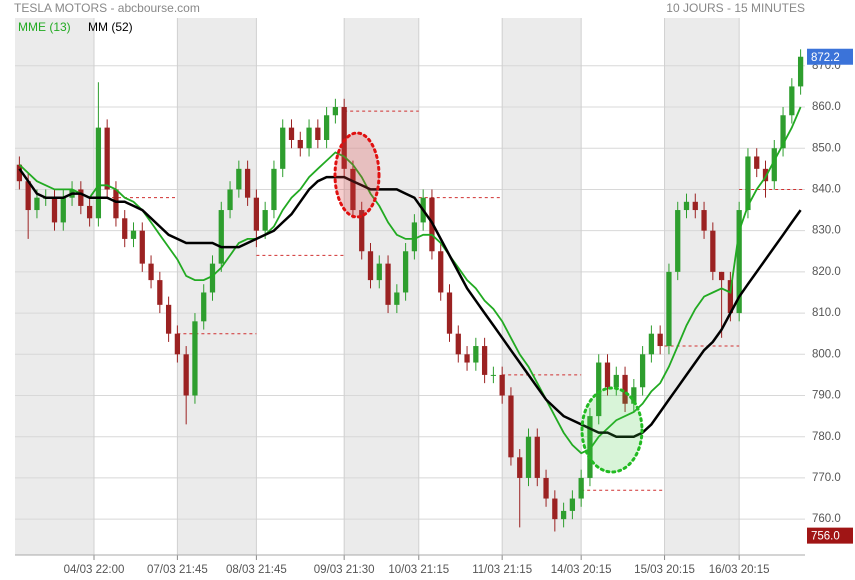 This screenshot has width=855, height=580. Describe the element at coordinates (735, 8) in the screenshot. I see `chart-subtitle: 10 JOURS - 15 MINUTES` at that location.